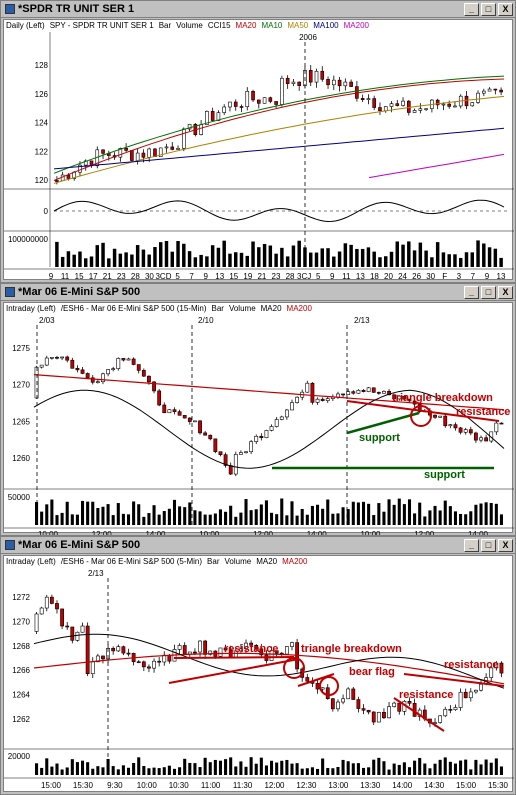 Image resolution: width=516 pixels, height=795 pixels. What do you see at coordinates (269, 668) in the screenshot?
I see `ma200-line` at bounding box center [269, 668].